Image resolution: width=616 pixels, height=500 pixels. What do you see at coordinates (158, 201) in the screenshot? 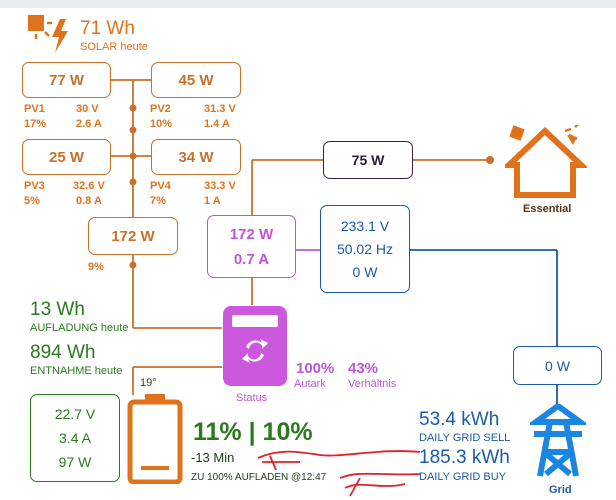
I see `pv4-percent: 7%` at bounding box center [158, 201].